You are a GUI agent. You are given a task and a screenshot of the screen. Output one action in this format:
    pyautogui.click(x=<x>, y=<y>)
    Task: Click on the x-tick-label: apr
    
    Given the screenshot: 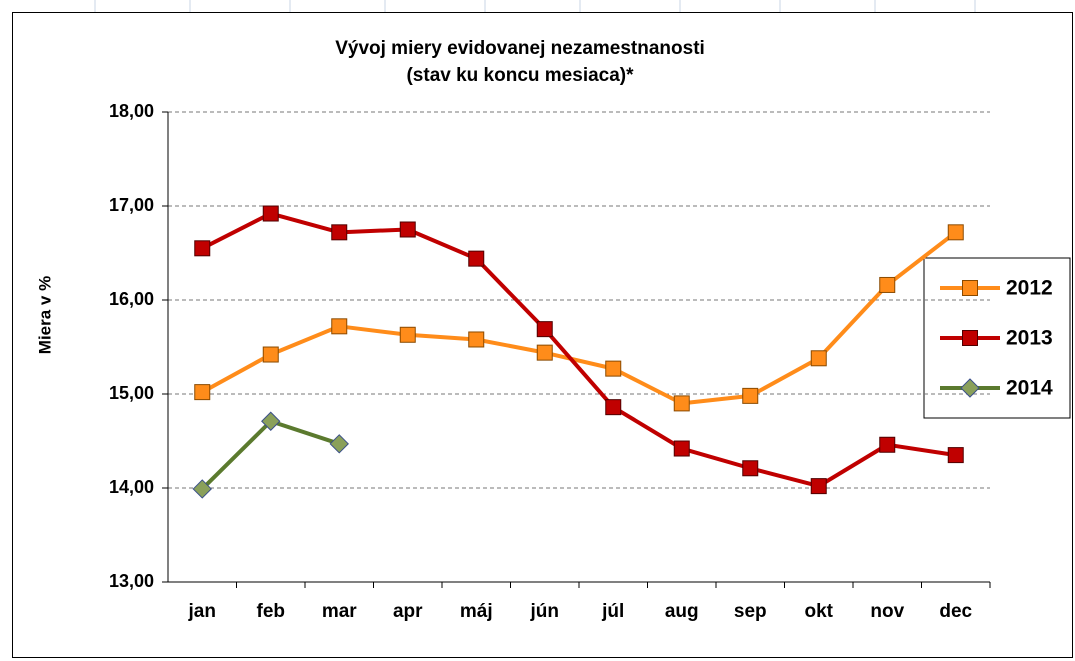 What is the action you would take?
    pyautogui.click(x=408, y=611)
    